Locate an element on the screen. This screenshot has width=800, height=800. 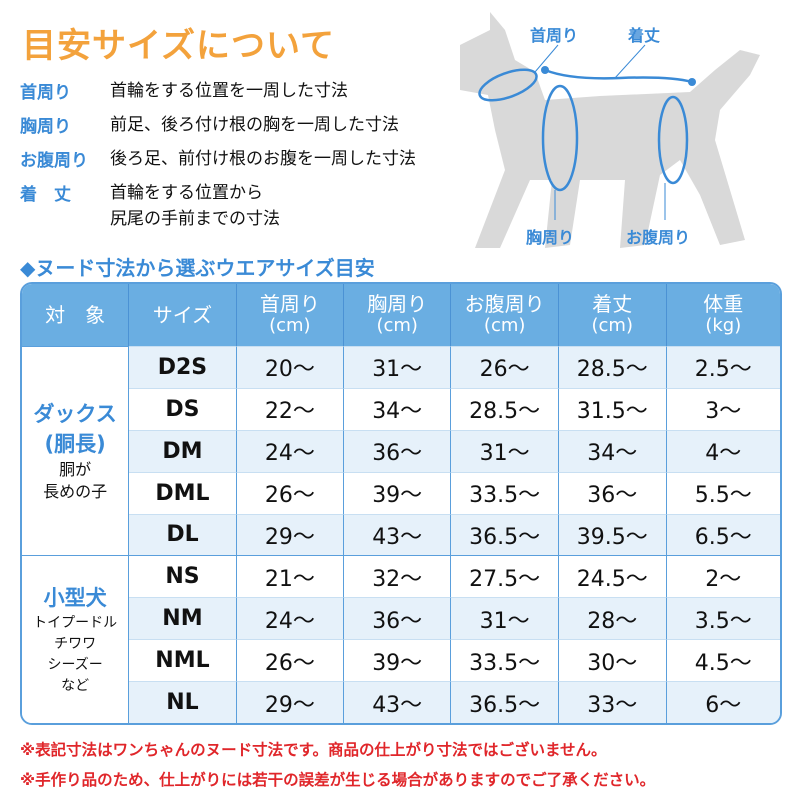
term: 首周り is located at coordinates (45, 93).